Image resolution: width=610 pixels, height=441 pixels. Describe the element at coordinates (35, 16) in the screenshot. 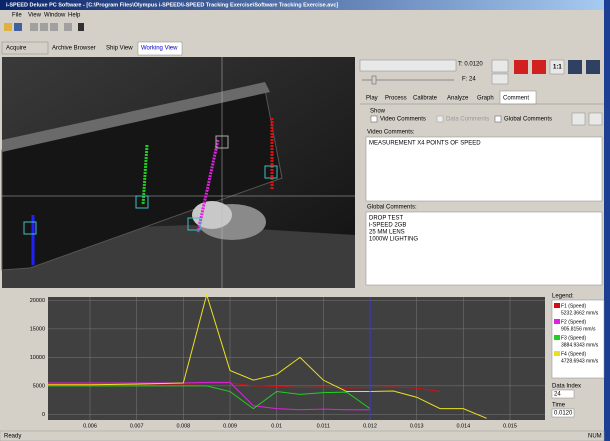

I see `menu: View` at that location.